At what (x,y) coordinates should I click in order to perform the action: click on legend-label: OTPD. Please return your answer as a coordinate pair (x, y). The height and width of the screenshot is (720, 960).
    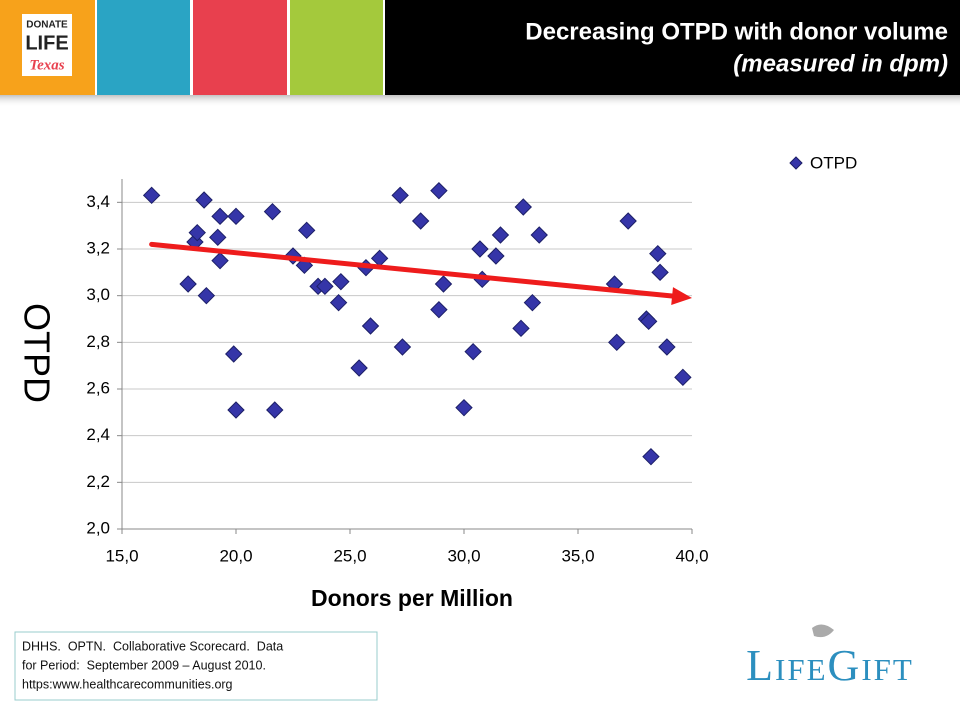
    Looking at the image, I should click on (833, 162).